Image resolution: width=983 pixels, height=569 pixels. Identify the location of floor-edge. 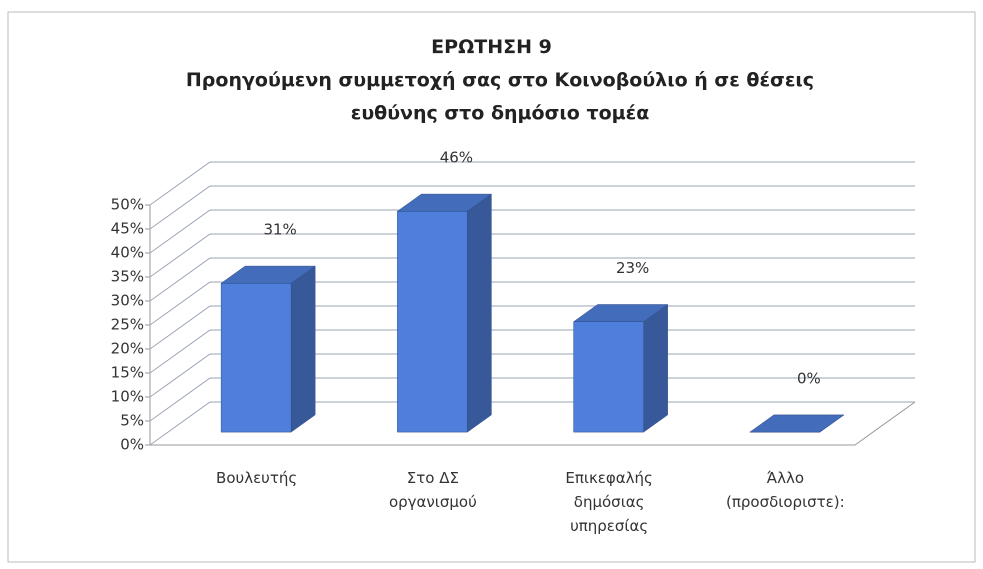
(533, 423).